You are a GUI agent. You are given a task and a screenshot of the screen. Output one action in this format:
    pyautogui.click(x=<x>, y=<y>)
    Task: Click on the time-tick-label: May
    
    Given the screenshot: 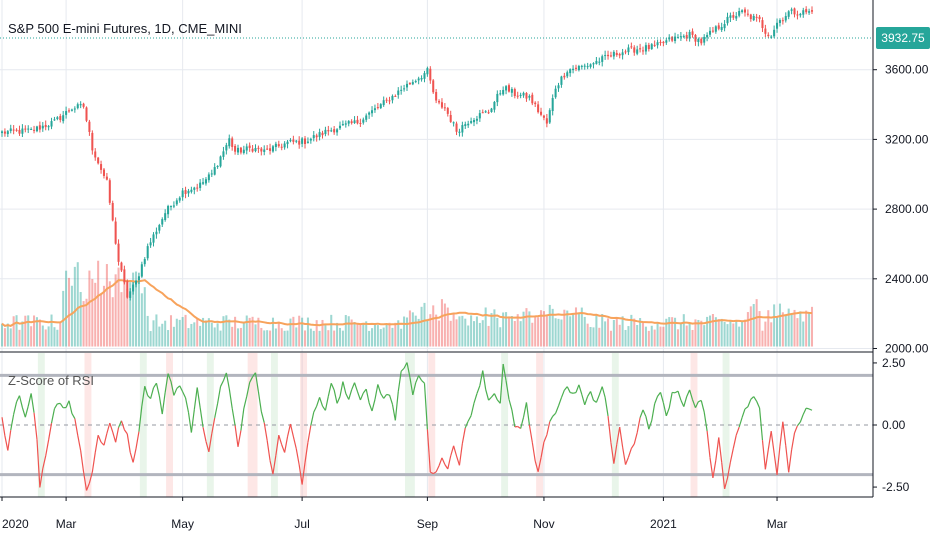 What is the action you would take?
    pyautogui.click(x=182, y=524)
    